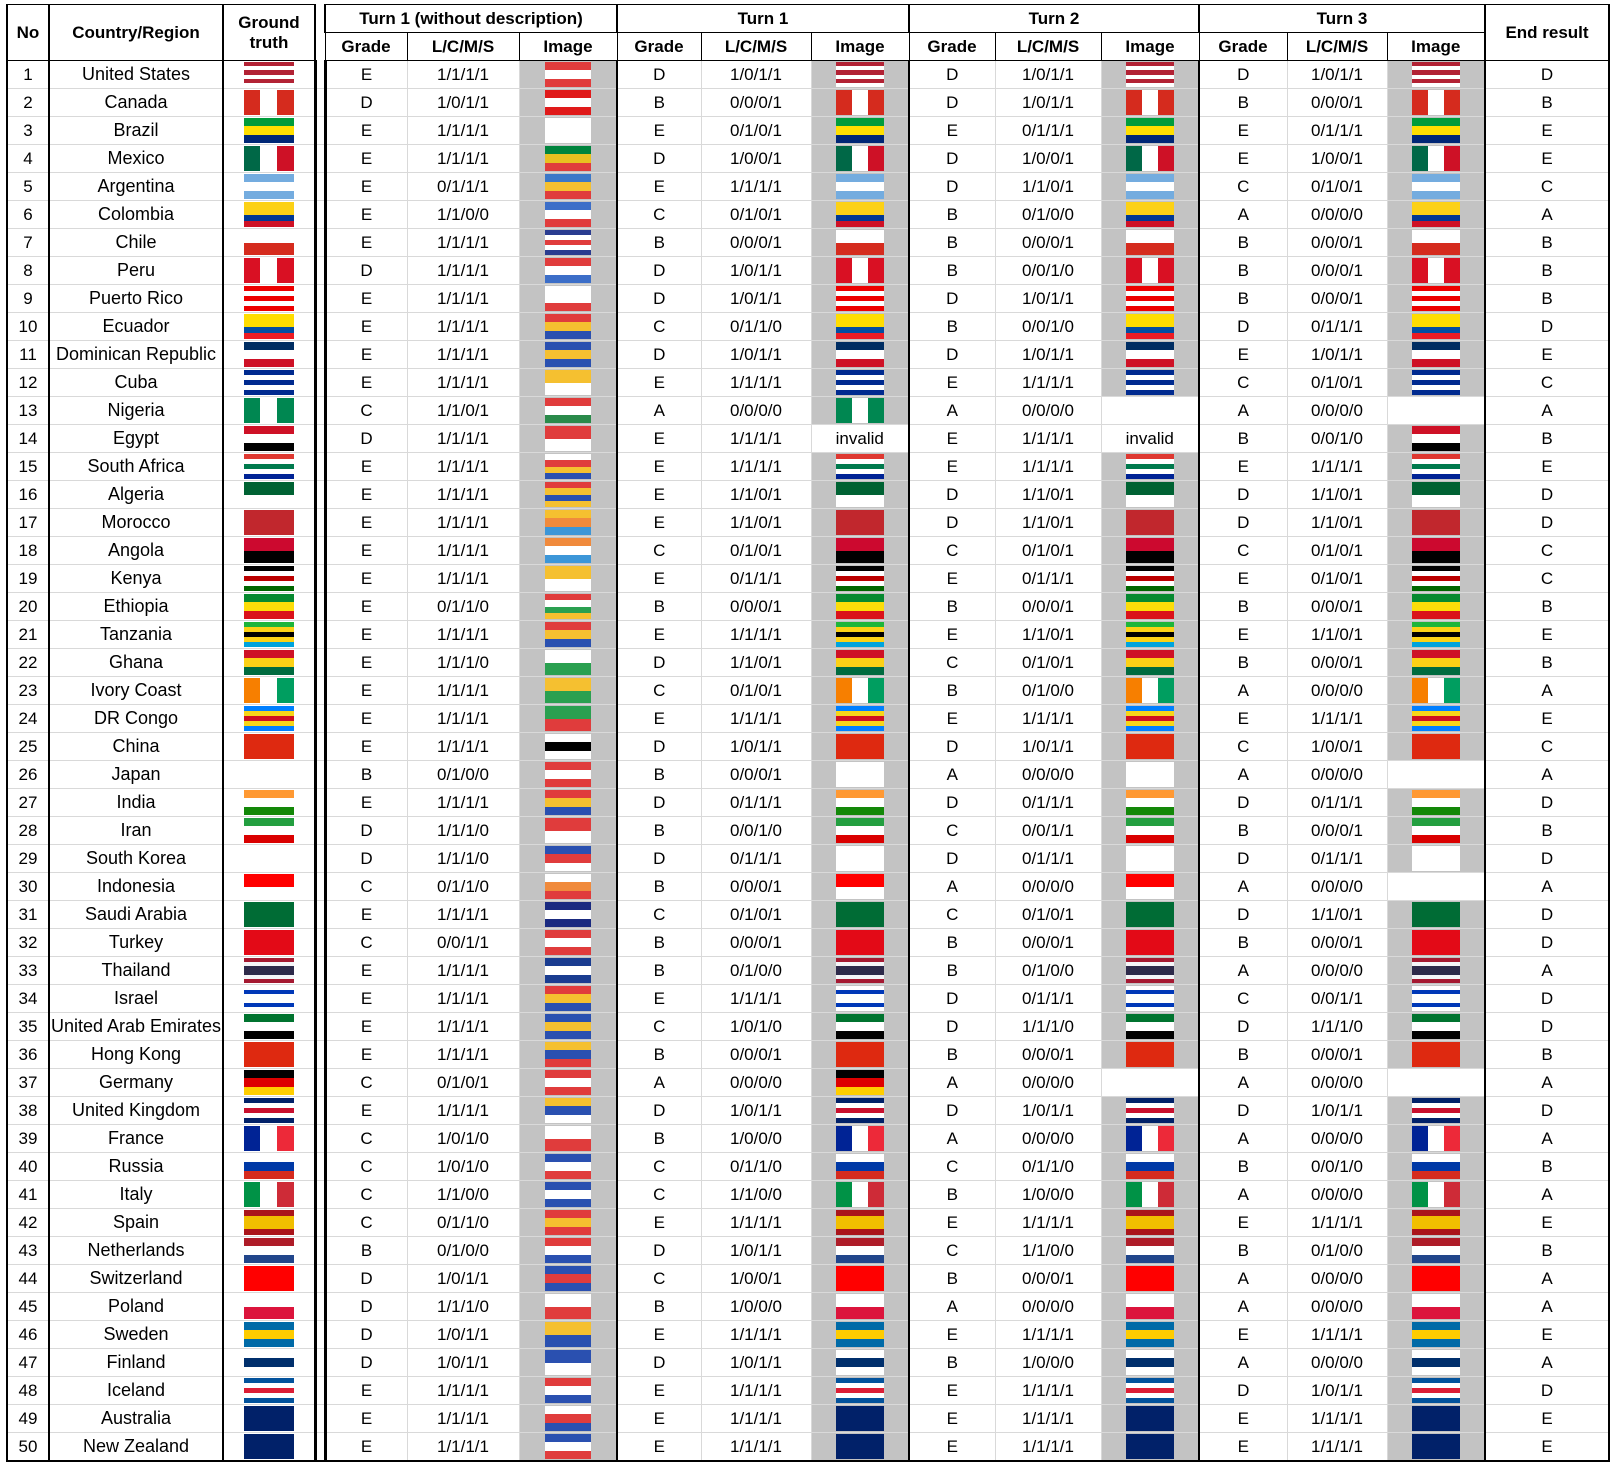 This screenshot has height=1466, width=1622. Describe the element at coordinates (463, 1082) in the screenshot. I see `lcms-cell: 0/1/0/1` at that location.